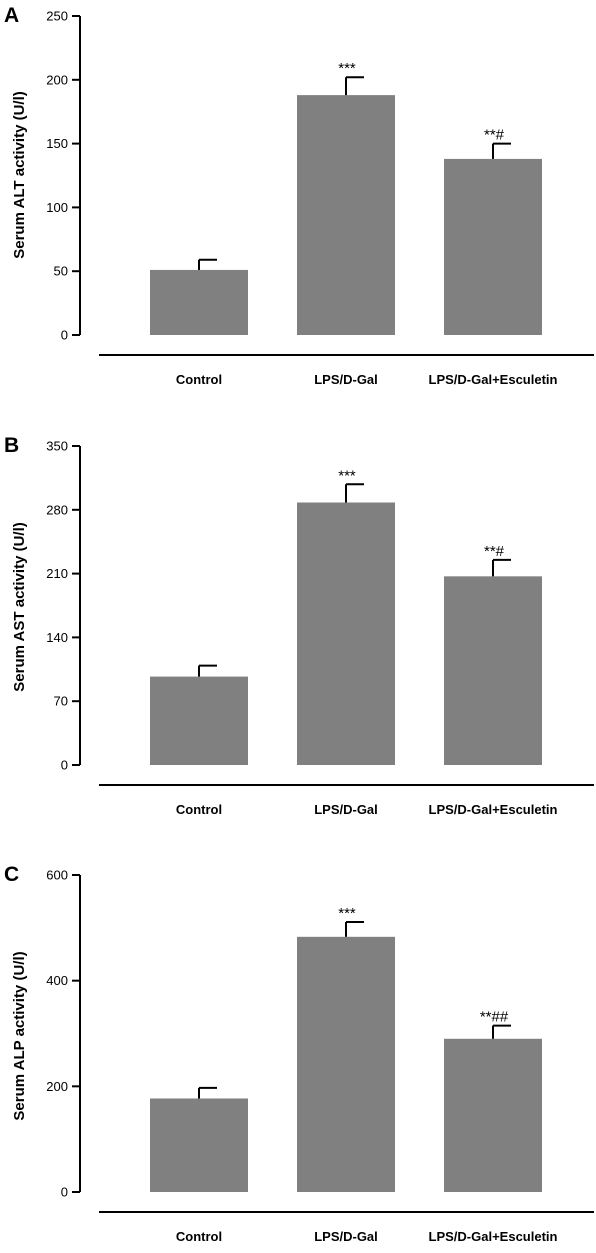  Describe the element at coordinates (61, 701) in the screenshot. I see `y-tick-label: 70` at that location.